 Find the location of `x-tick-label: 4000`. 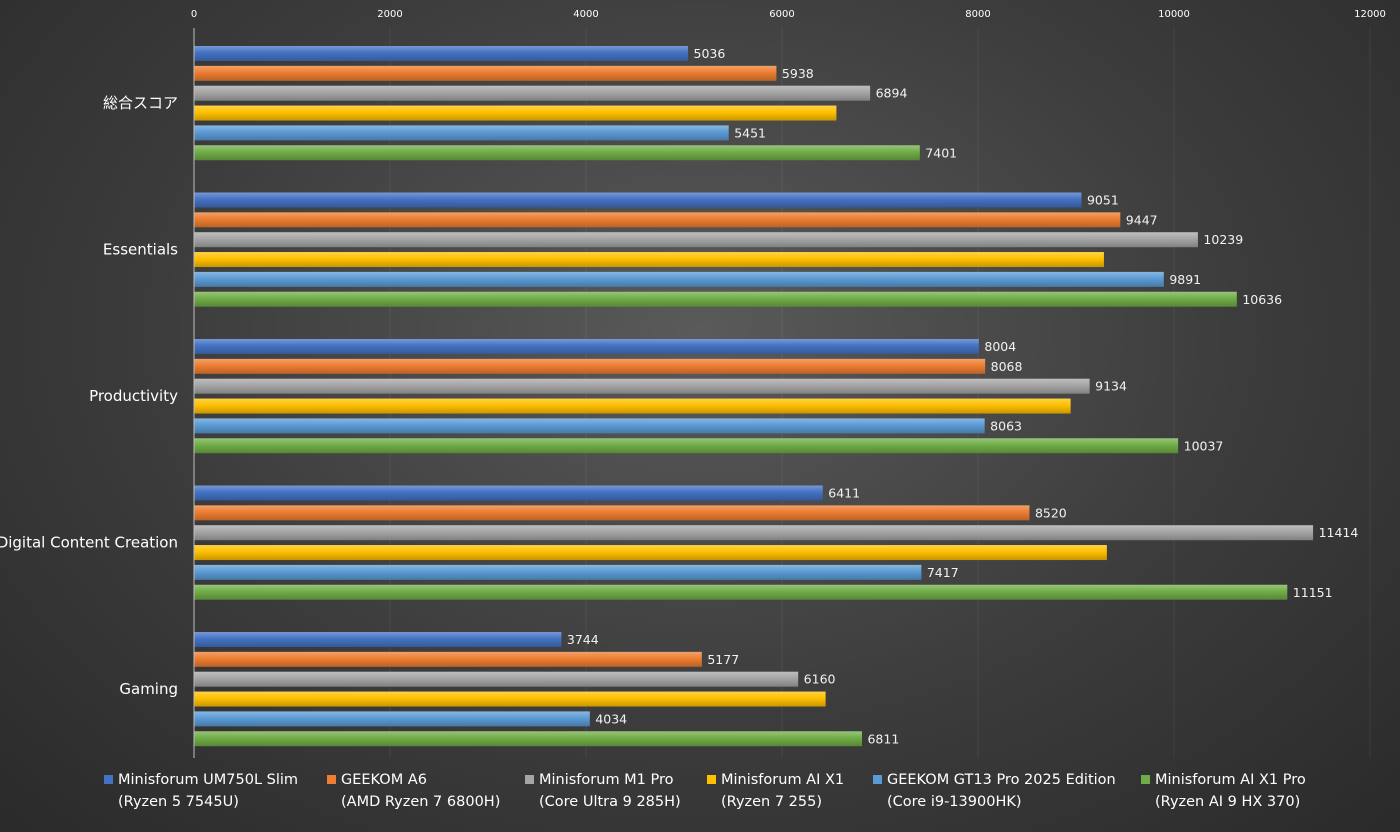

x-tick-label: 4000 is located at coordinates (585, 14).